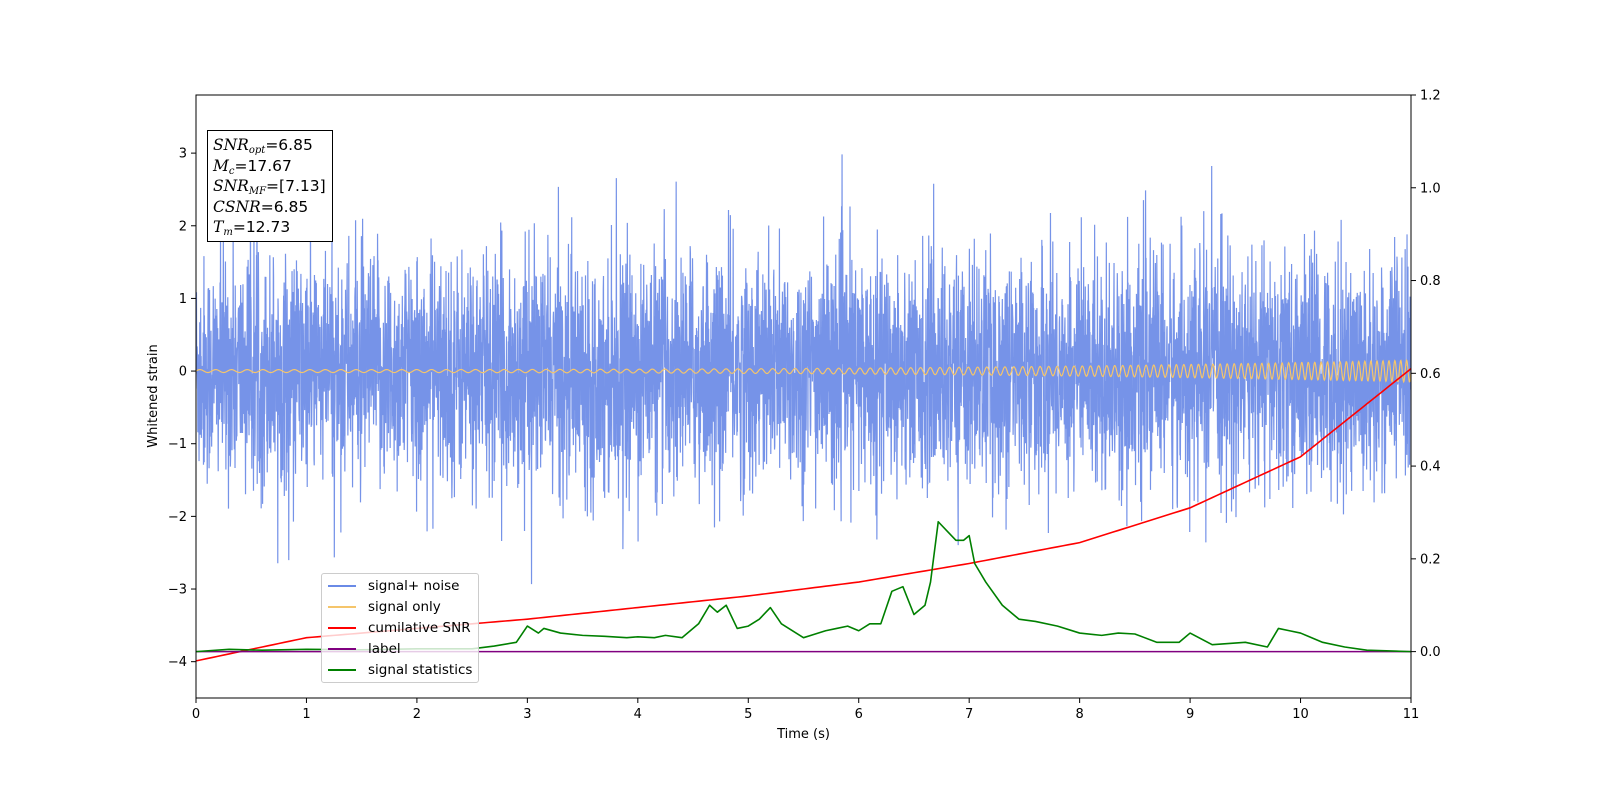  I want to click on csnr-value: =6.85, so click(284, 206).